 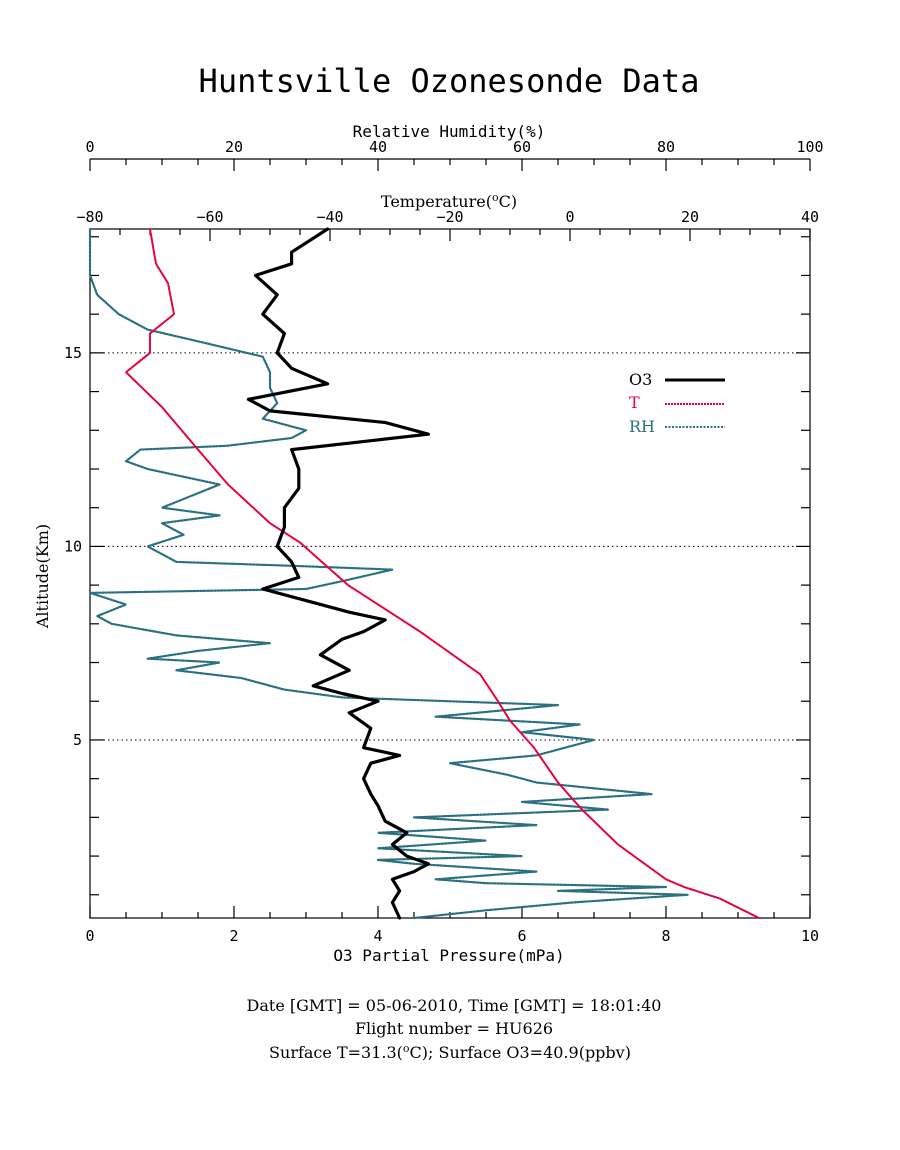 What do you see at coordinates (233, 936) in the screenshot?
I see `o3-tick-label: 2` at bounding box center [233, 936].